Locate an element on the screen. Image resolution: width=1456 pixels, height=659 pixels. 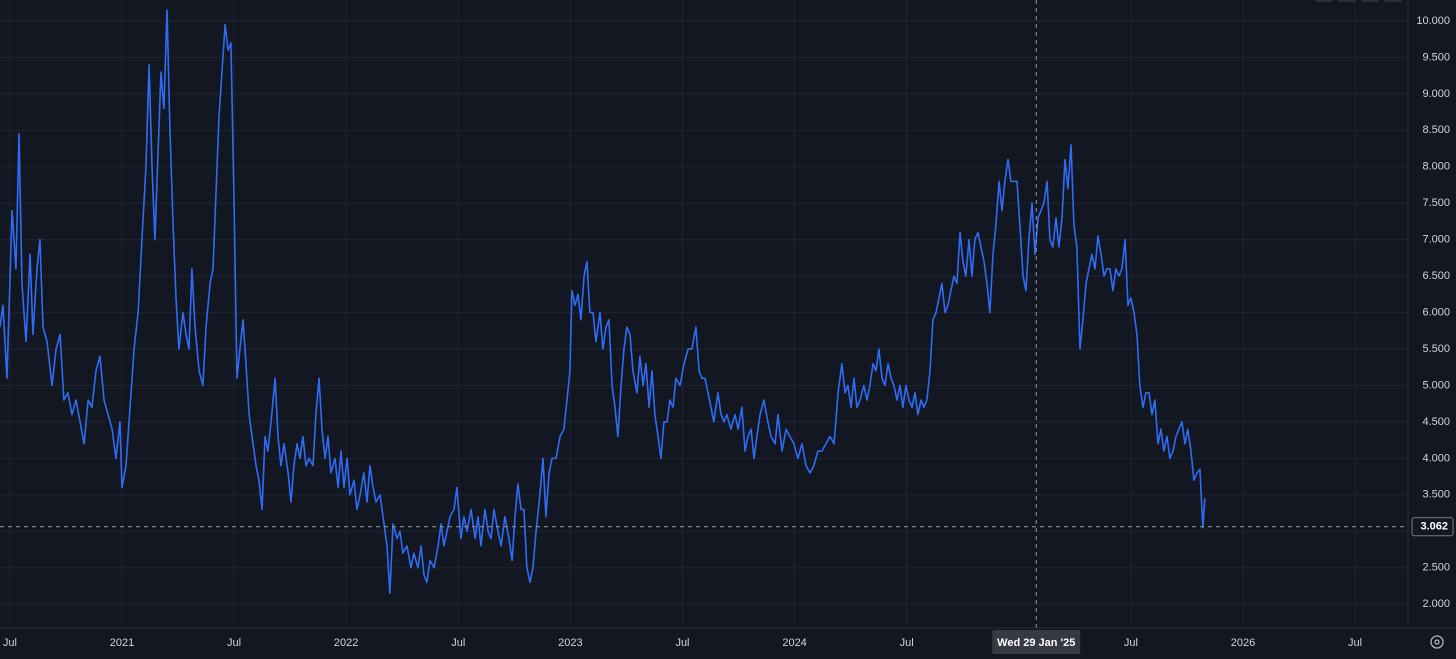
settings-icon-center is located at coordinates (1437, 642).